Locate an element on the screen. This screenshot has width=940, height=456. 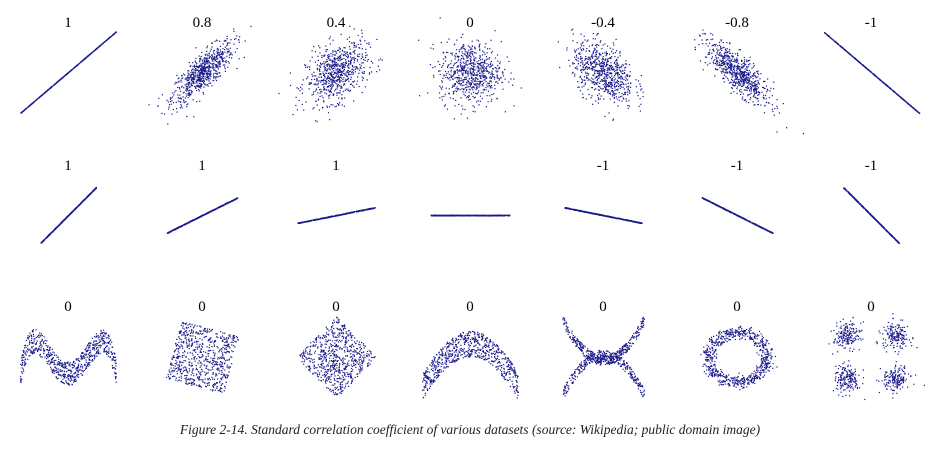
panel-correlation-label: 1 is located at coordinates (68, 166).